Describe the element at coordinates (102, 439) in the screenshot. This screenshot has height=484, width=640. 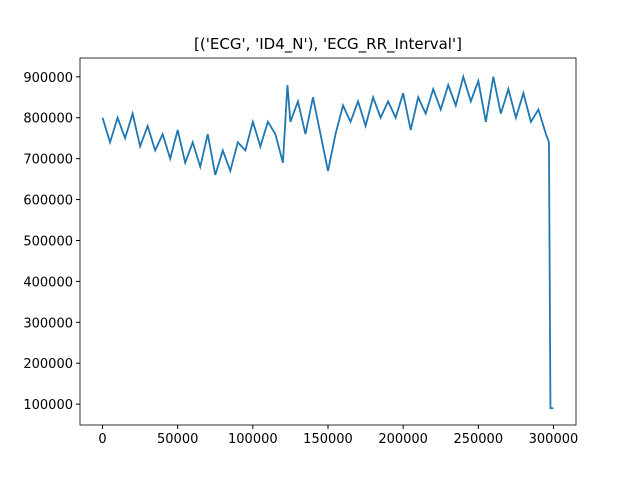
I see `x-tick-label: 0` at that location.